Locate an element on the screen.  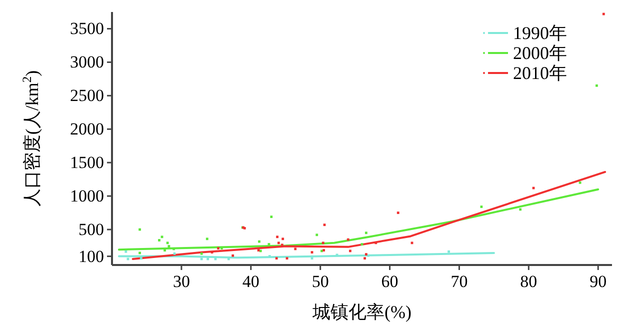
legend-label: 2000年 is located at coordinates (540, 53).